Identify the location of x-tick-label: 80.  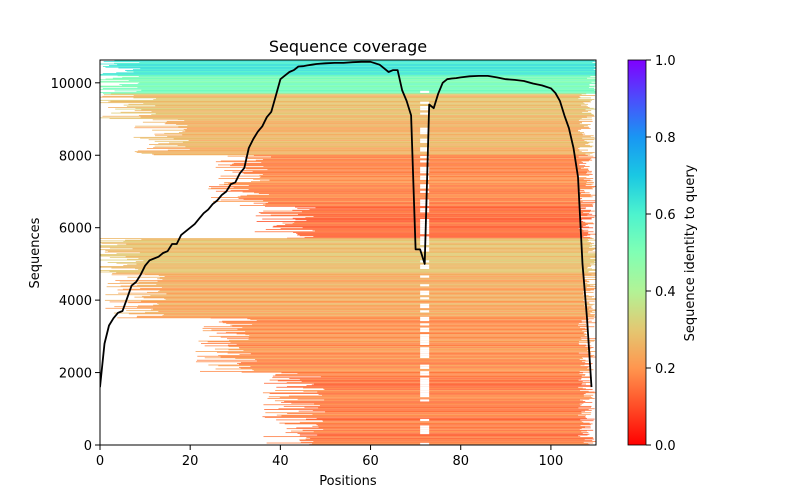
(460, 461).